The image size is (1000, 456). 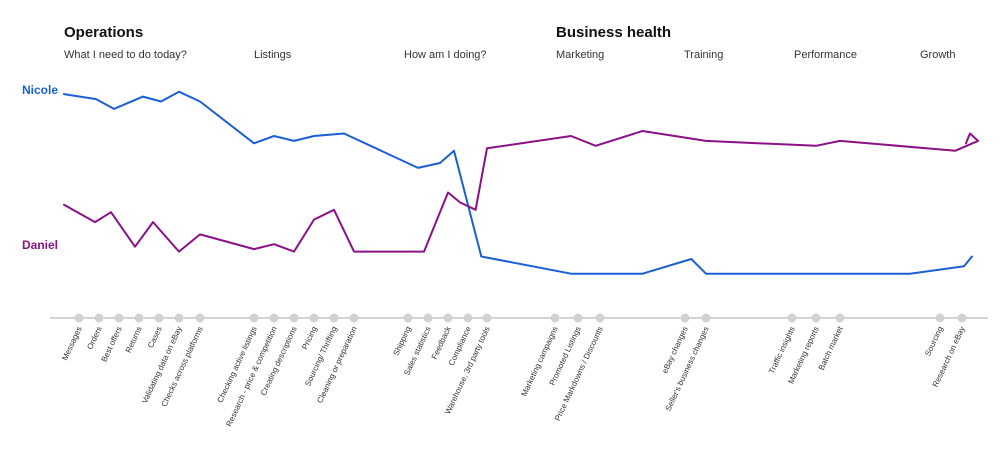 What do you see at coordinates (94, 338) in the screenshot?
I see `tick-label-orders: Orders` at bounding box center [94, 338].